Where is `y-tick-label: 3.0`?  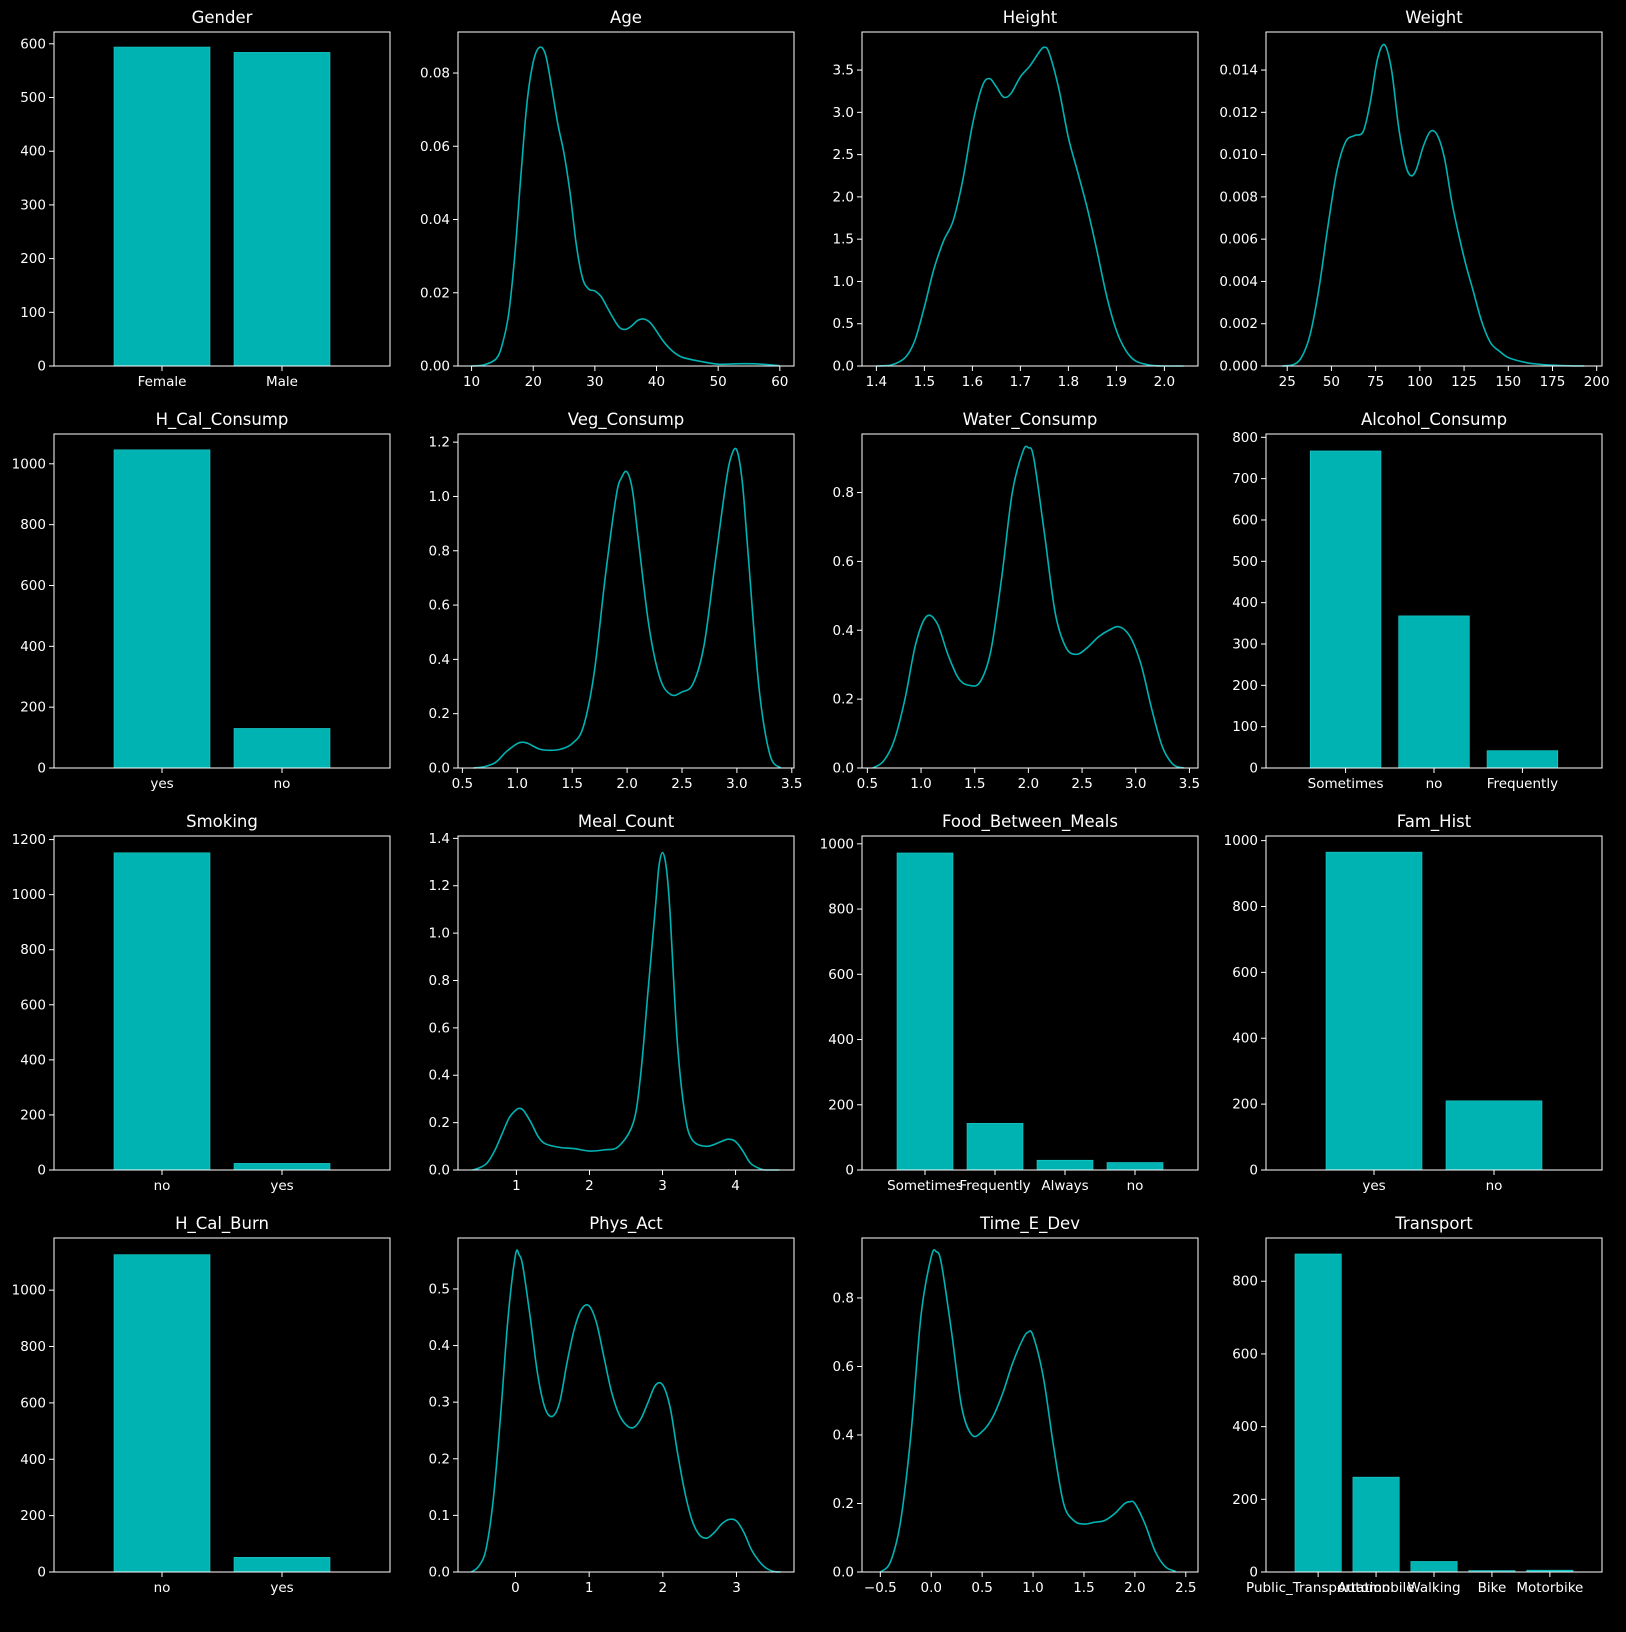 y-tick-label: 3.0 is located at coordinates (843, 113).